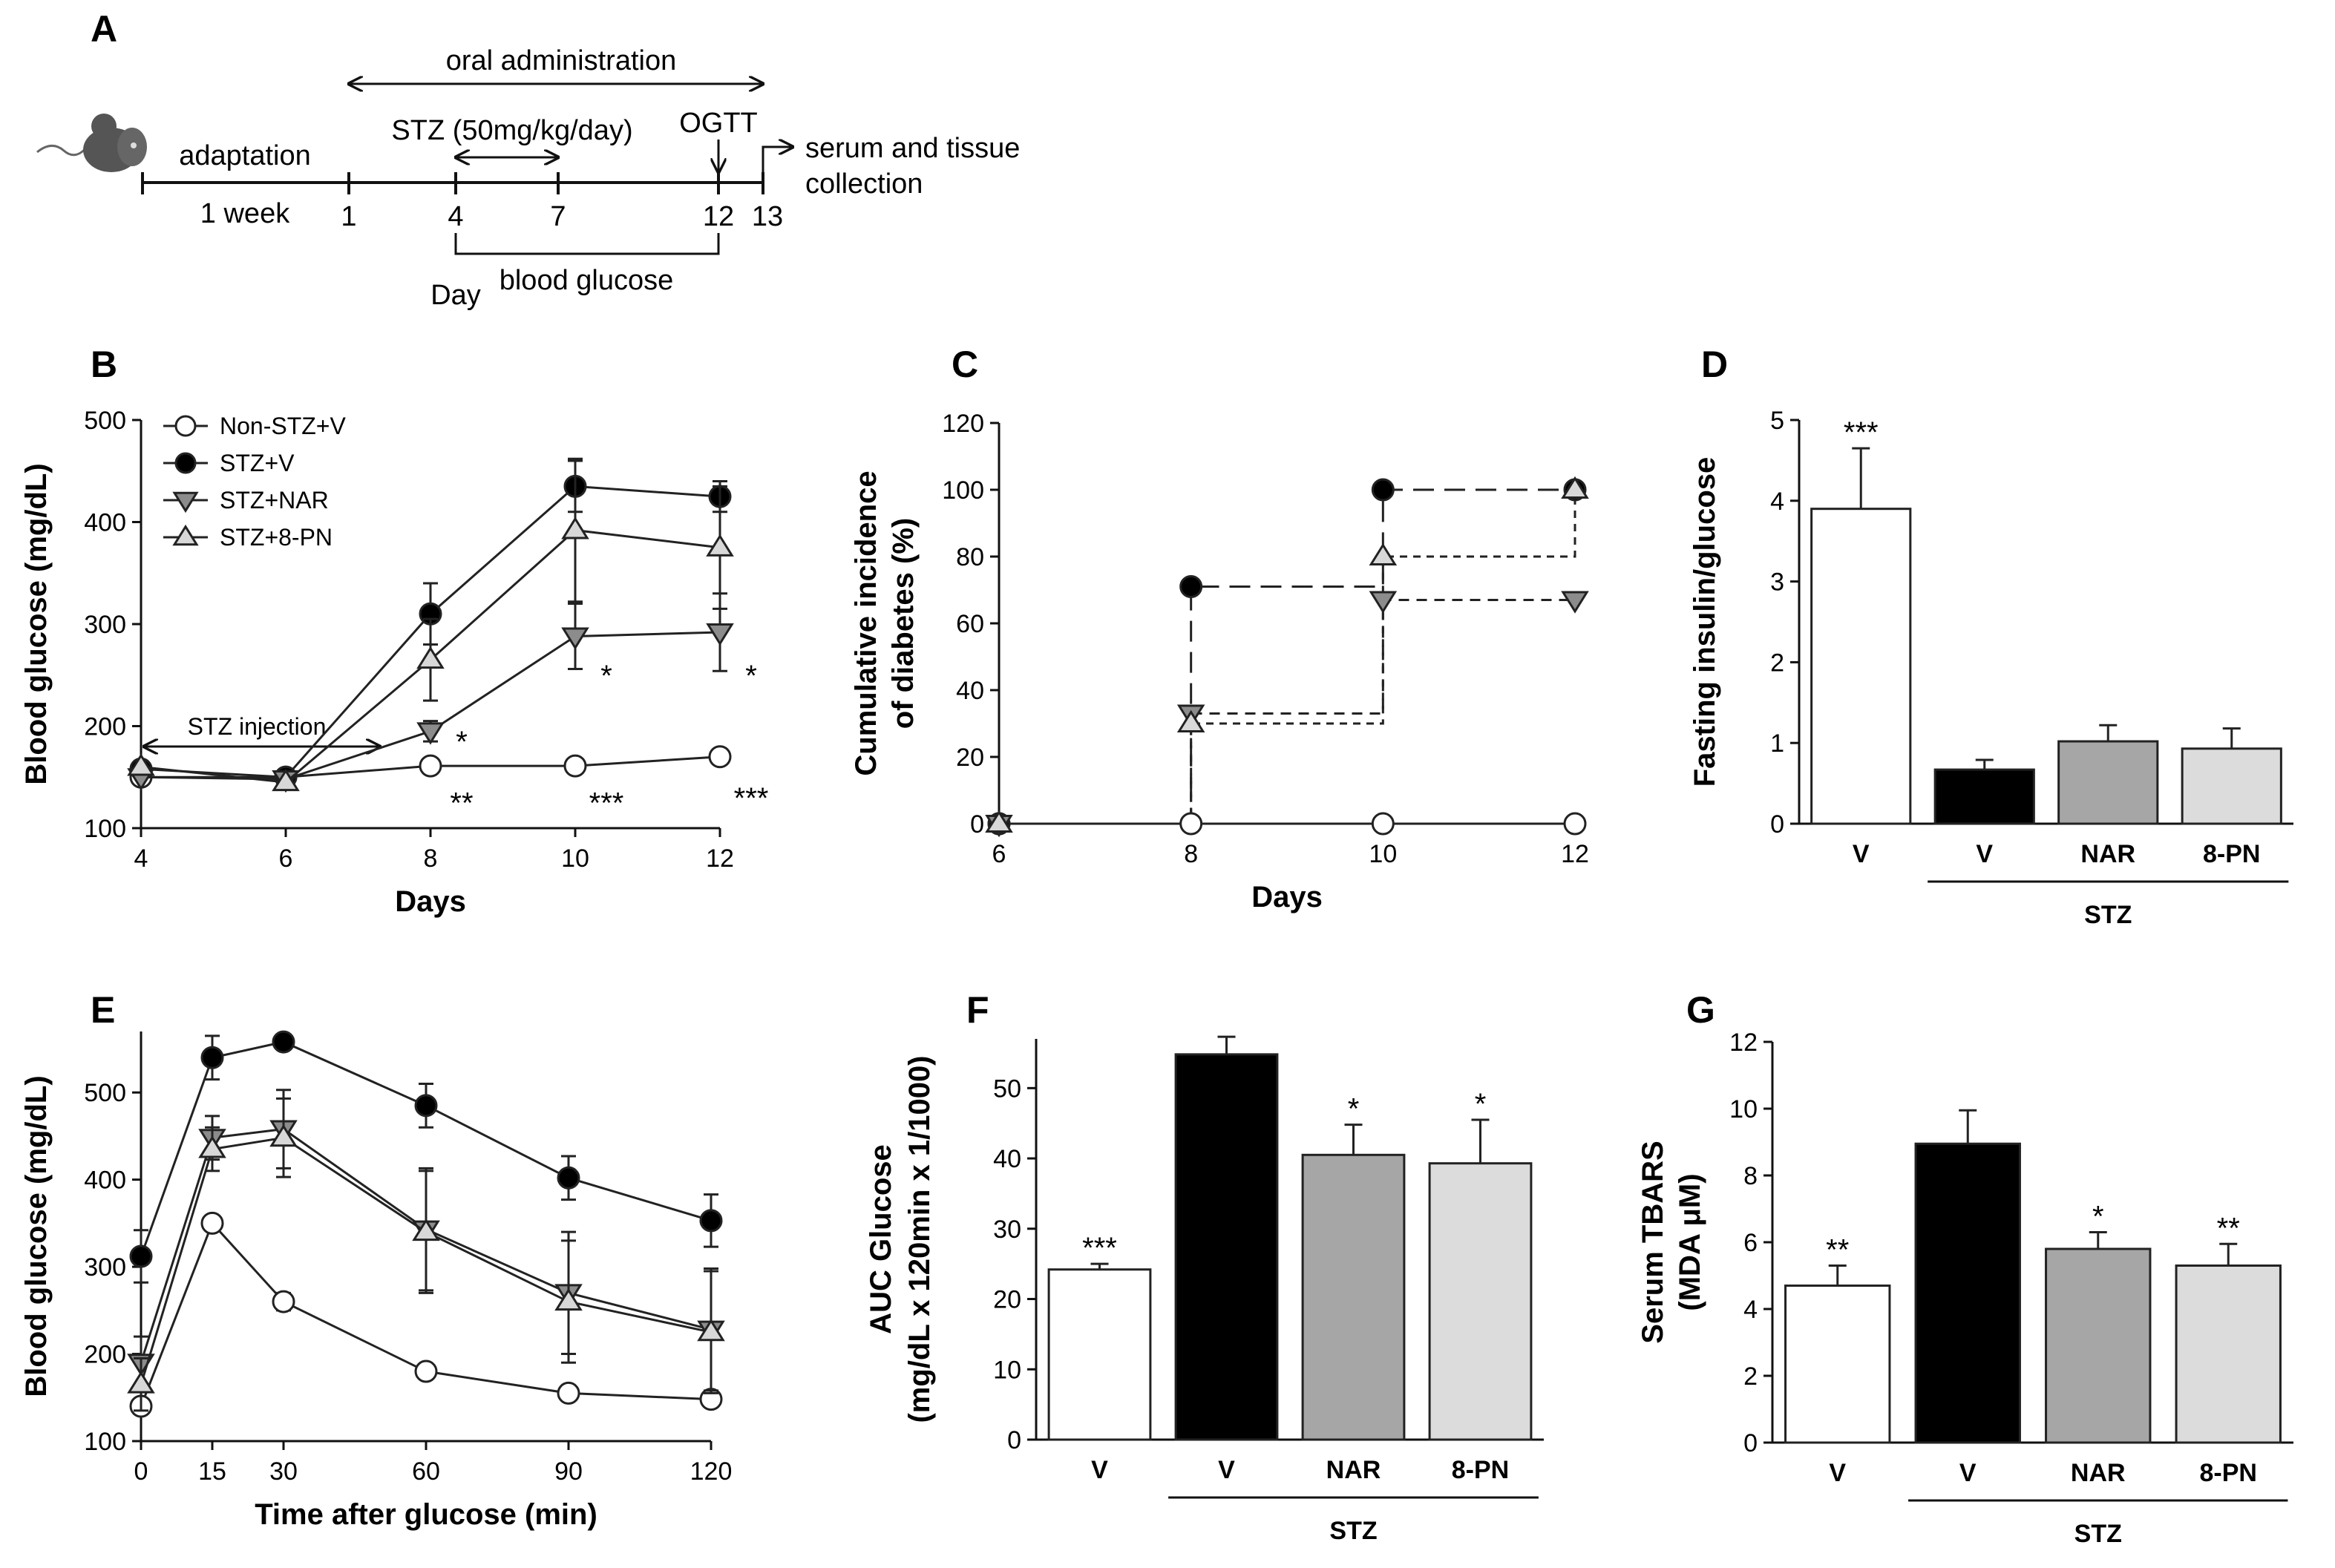  Describe the element at coordinates (104, 364) in the screenshot. I see `panel-letter-b: B` at that location.